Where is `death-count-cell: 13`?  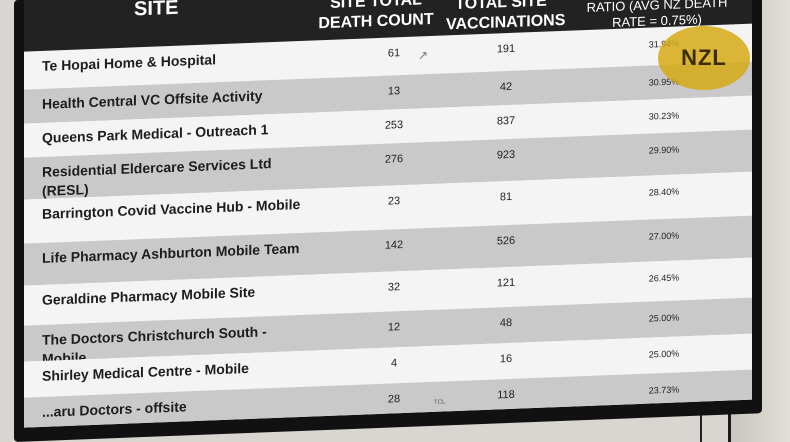 death-count-cell: 13 is located at coordinates (394, 91).